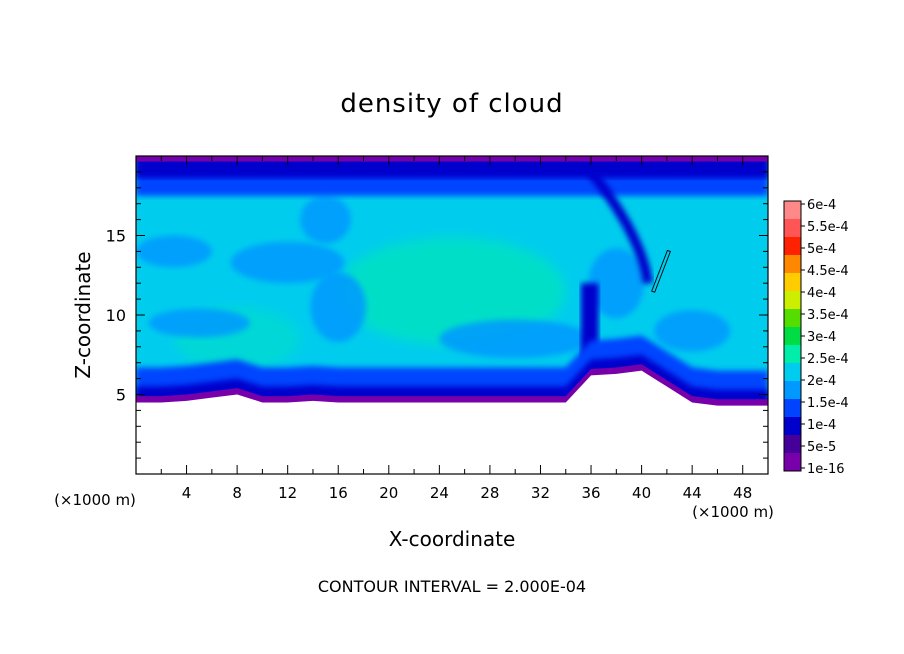 The height and width of the screenshot is (654, 904). What do you see at coordinates (452, 539) in the screenshot?
I see `x-axis-label: X-coordinate` at bounding box center [452, 539].